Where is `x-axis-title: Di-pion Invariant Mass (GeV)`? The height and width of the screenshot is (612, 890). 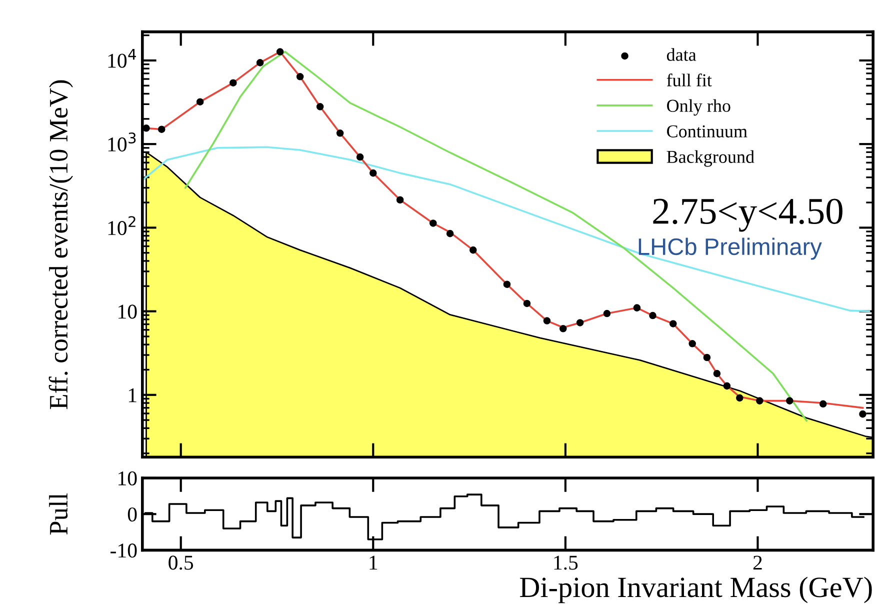
x-axis-title: Di-pion Invariant Mass (GeV) is located at coordinates (696, 590).